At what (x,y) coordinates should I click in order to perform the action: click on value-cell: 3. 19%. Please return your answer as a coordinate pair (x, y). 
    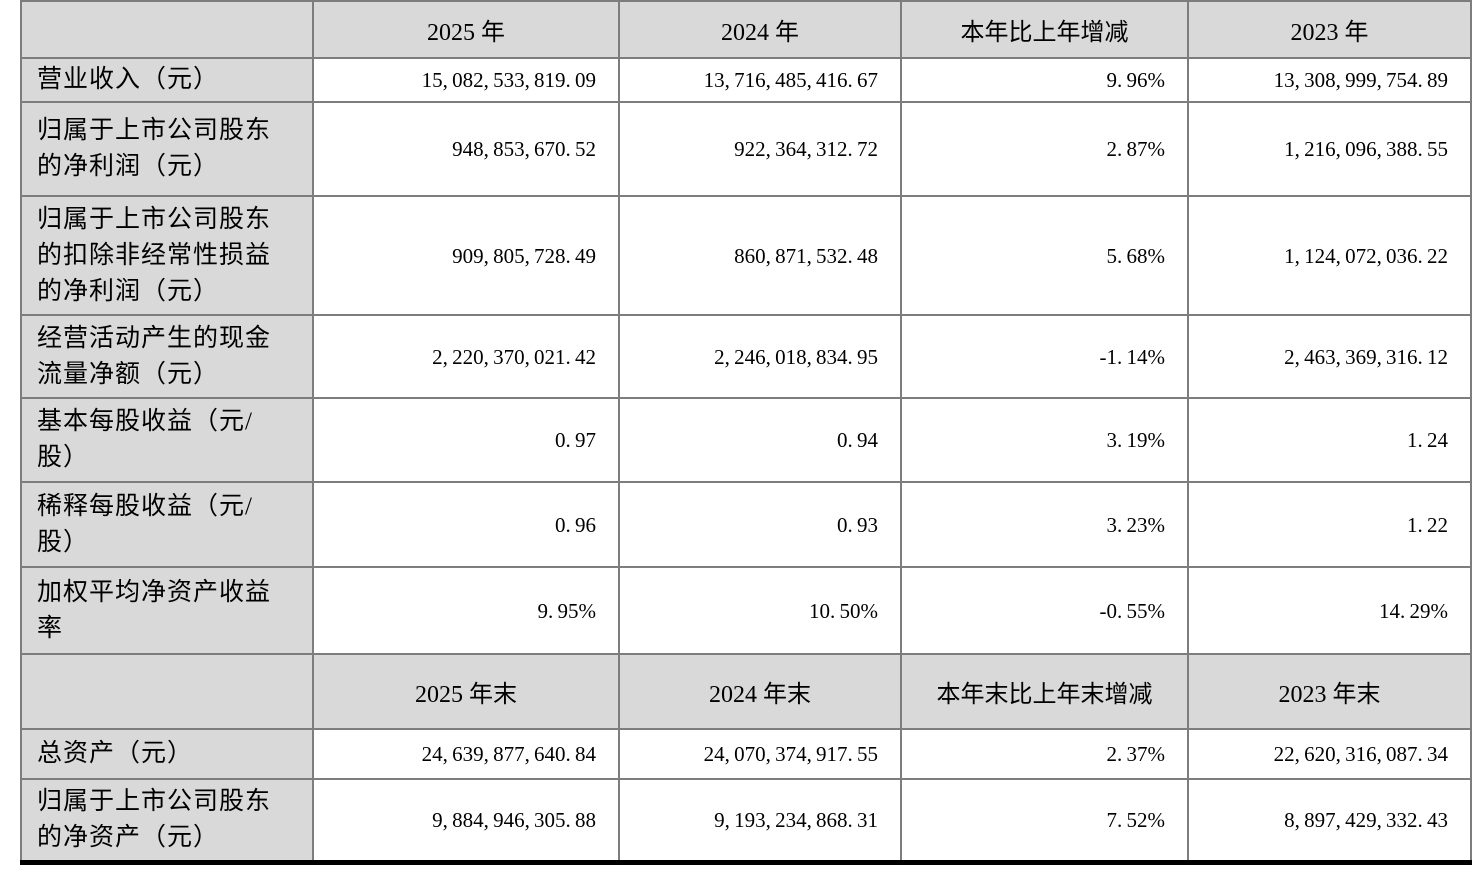
    Looking at the image, I should click on (1044, 440).